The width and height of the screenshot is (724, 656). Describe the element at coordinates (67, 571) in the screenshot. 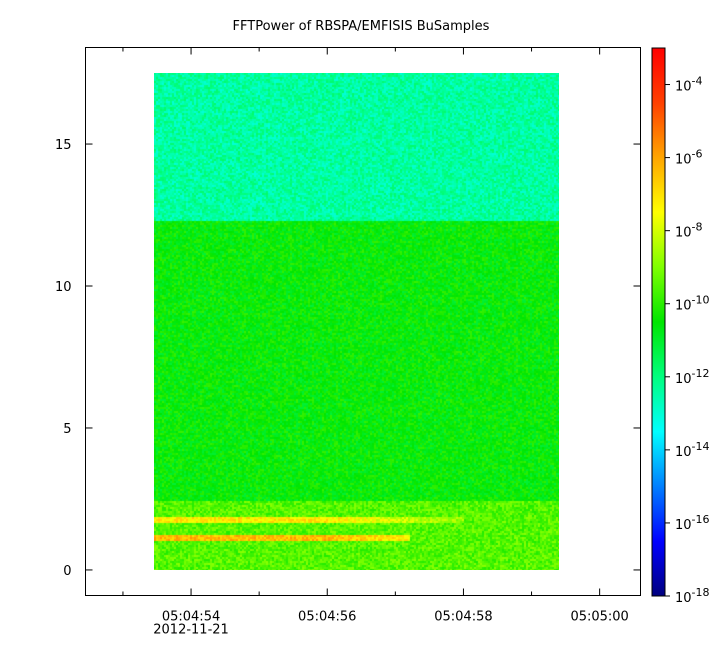

I see `y-tick-label: 0` at that location.